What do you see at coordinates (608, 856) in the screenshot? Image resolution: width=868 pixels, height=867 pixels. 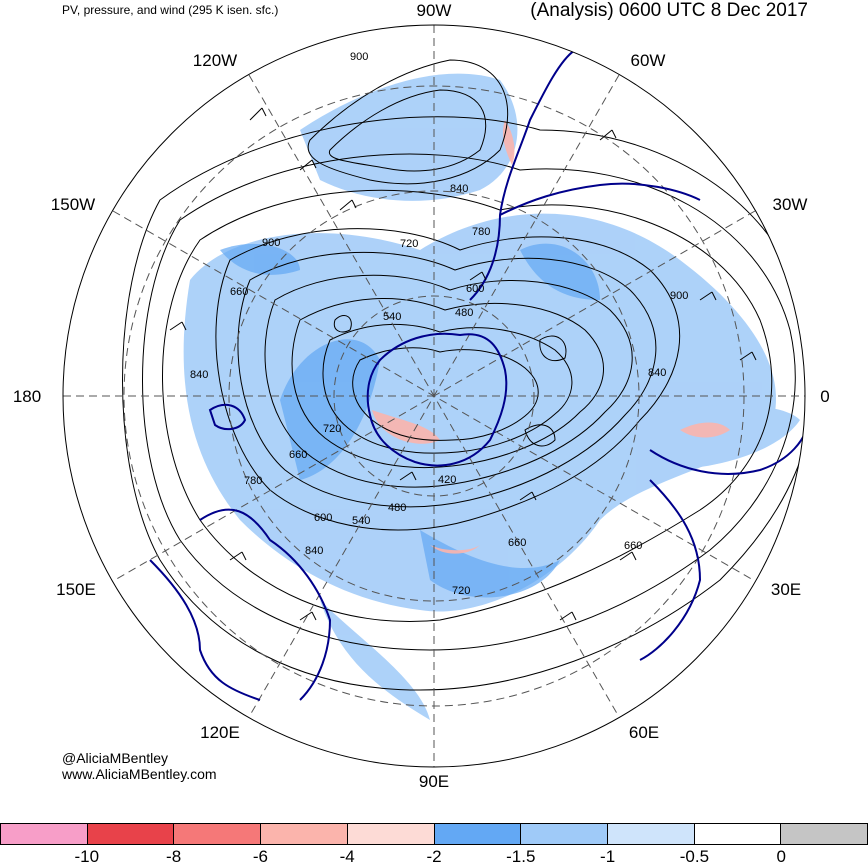 I see `colorbar-tick-label: -1` at bounding box center [608, 856].